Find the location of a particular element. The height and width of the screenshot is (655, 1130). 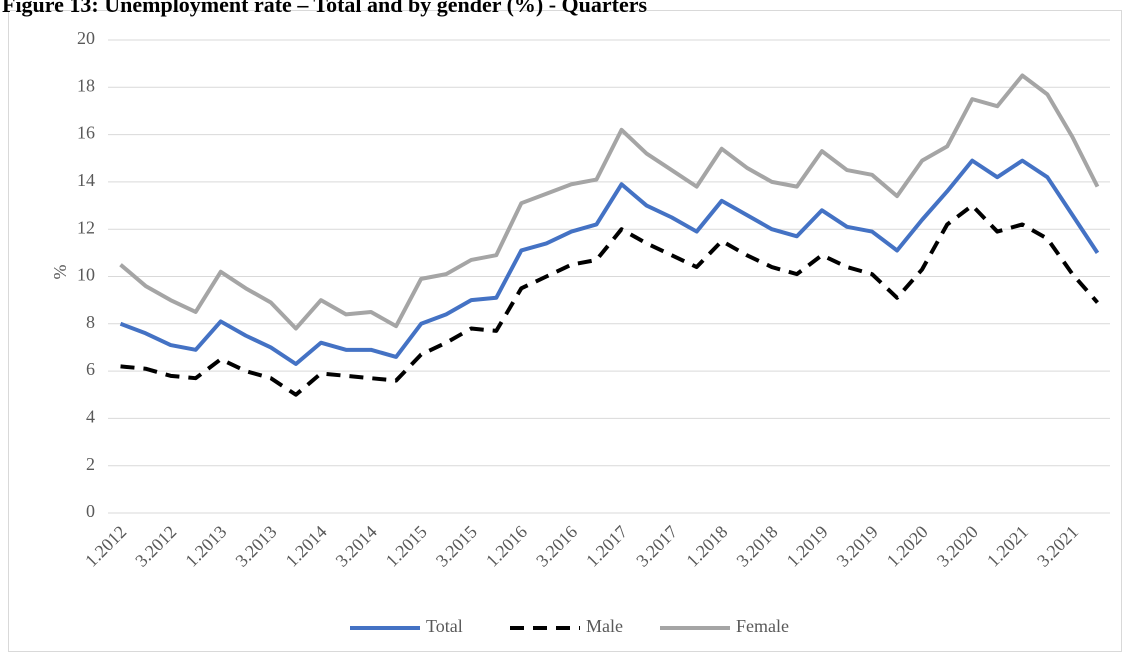

title-backdrop is located at coordinates (565, 5).